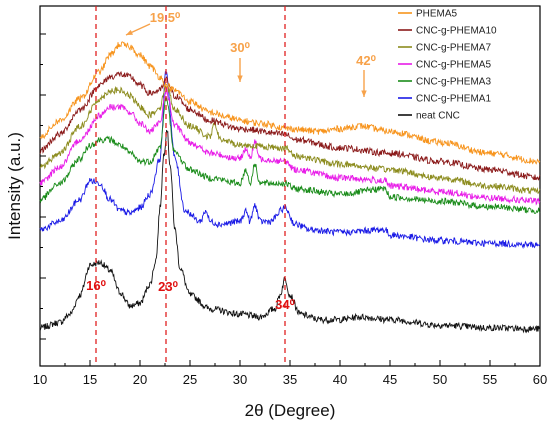 The height and width of the screenshot is (439, 550). I want to click on y-axis-title: Intensity (a.u.), so click(14, 186).